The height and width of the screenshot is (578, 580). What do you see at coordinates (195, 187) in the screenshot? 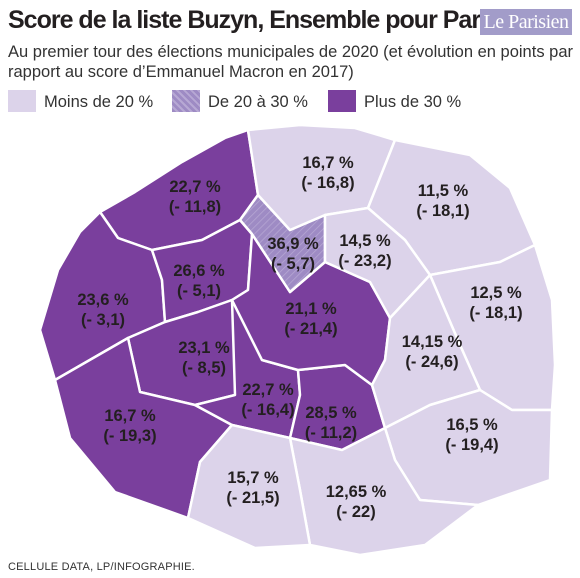
I see `district-score-5: 22,7 %` at bounding box center [195, 187].